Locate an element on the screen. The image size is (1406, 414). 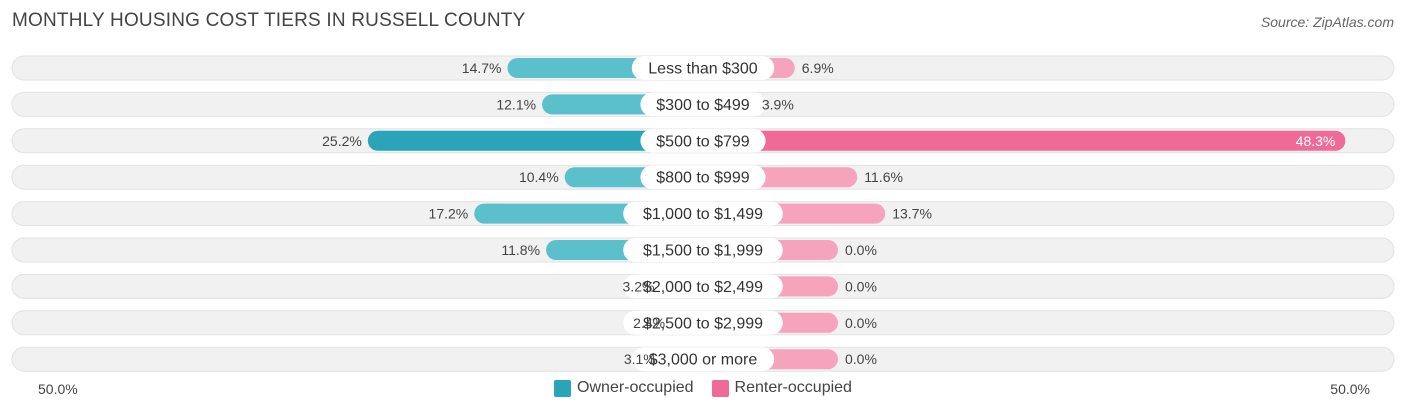
chart-source: Source: ZipAtlas.com is located at coordinates (1327, 22).